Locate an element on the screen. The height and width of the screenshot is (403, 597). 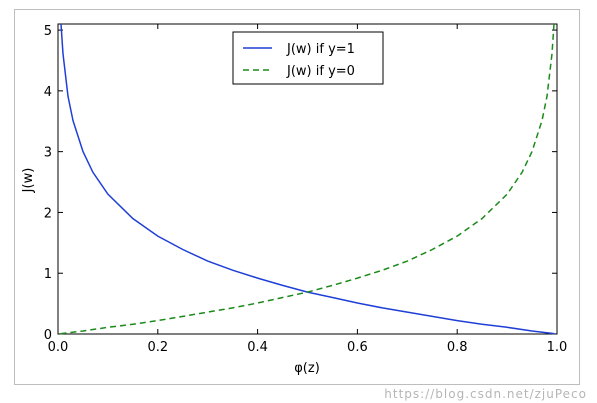
legend-box is located at coordinates (308, 58).